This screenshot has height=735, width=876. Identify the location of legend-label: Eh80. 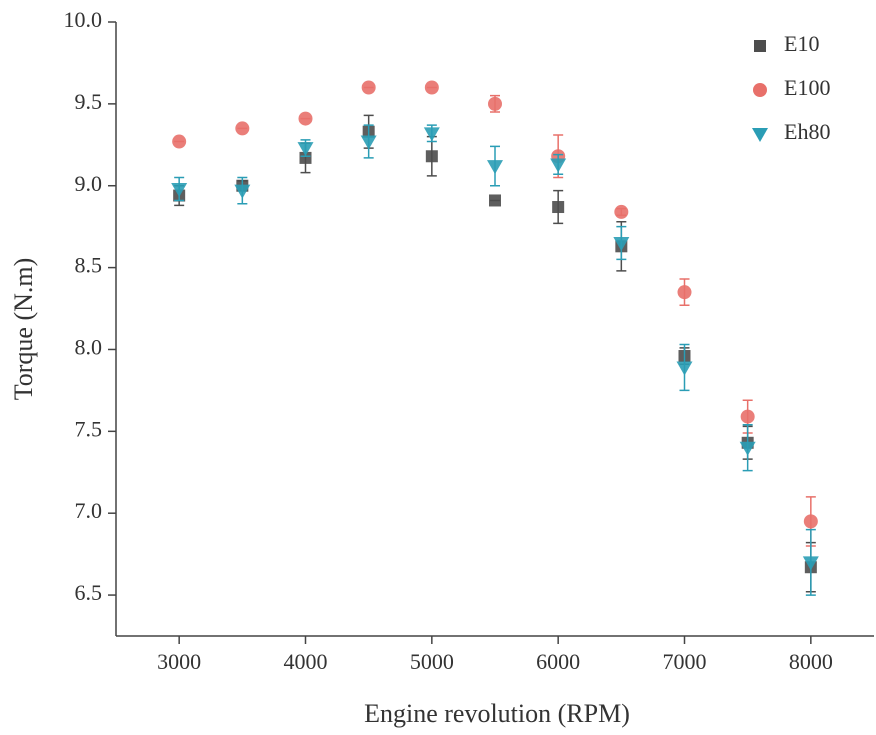
(807, 131).